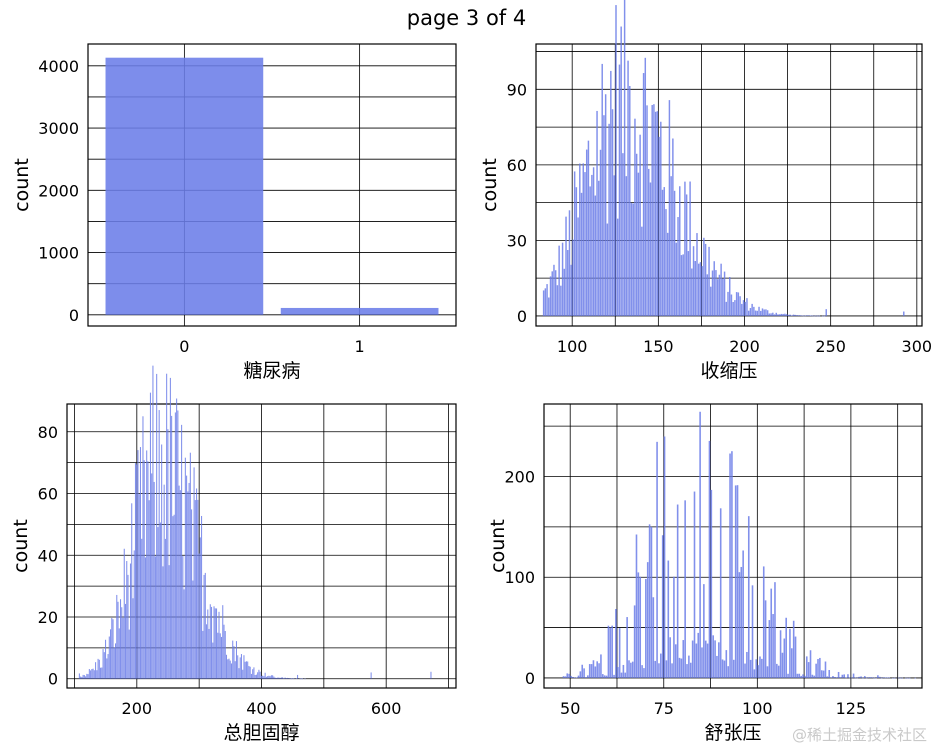 Image resolution: width=933 pixels, height=753 pixels. I want to click on x-tick-label: 300, so click(917, 346).